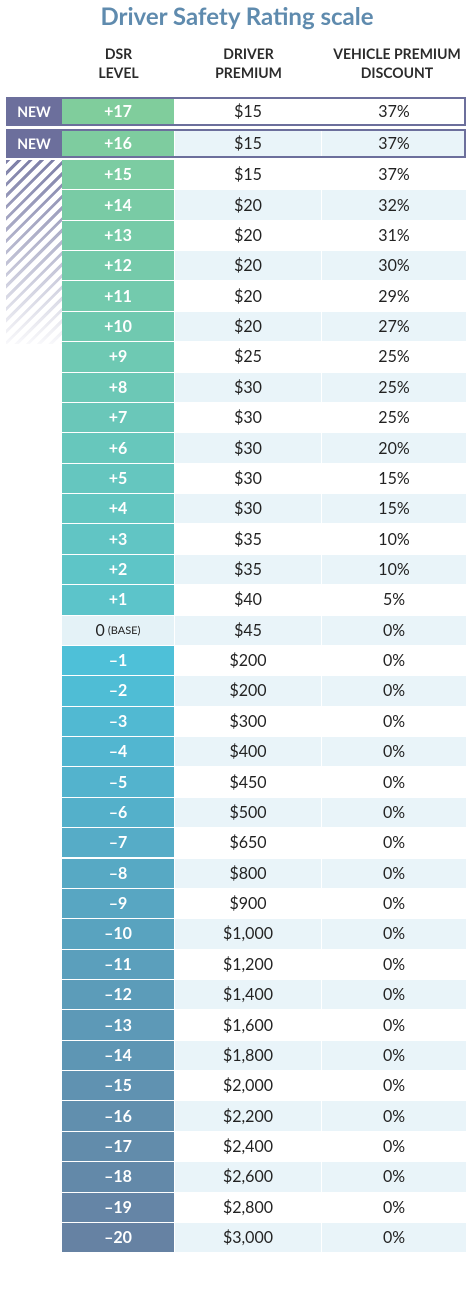  Describe the element at coordinates (237, 16) in the screenshot. I see `title: Driver Safety Rating scale` at that location.